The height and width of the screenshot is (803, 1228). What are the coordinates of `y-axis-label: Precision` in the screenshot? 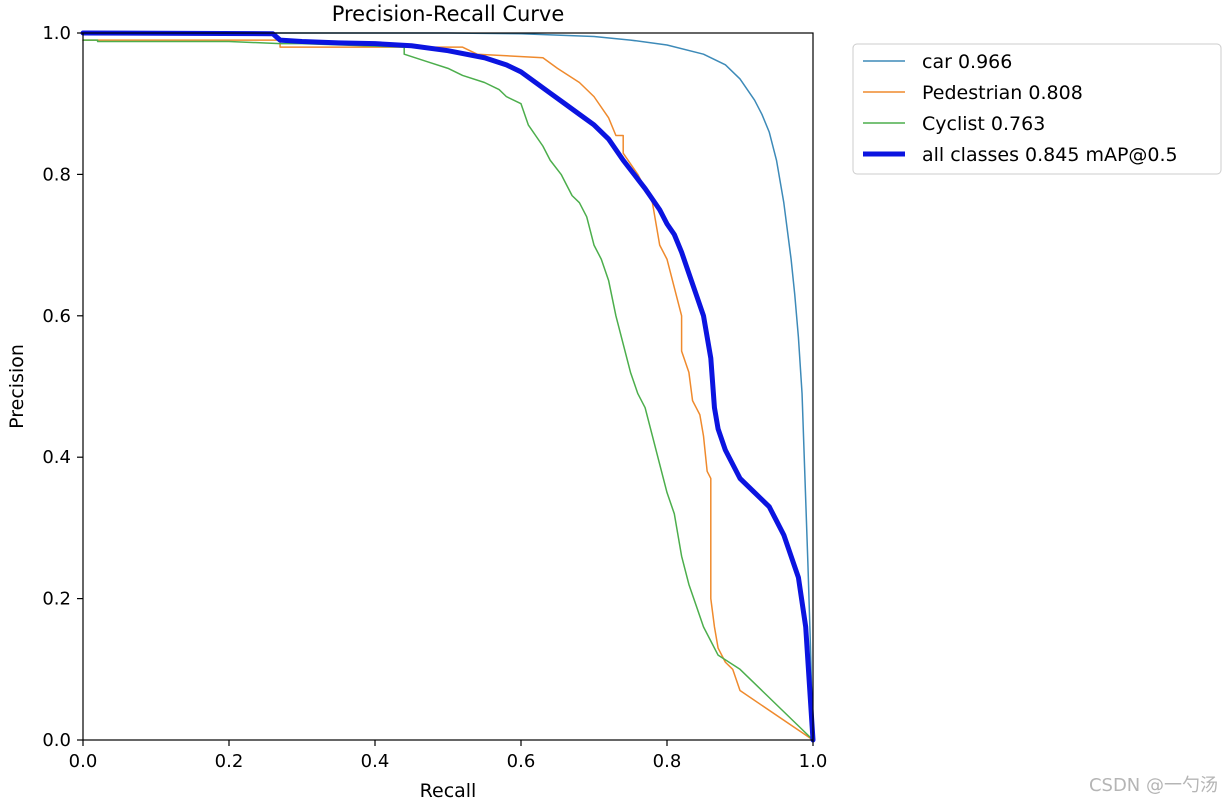 It's located at (17, 386).